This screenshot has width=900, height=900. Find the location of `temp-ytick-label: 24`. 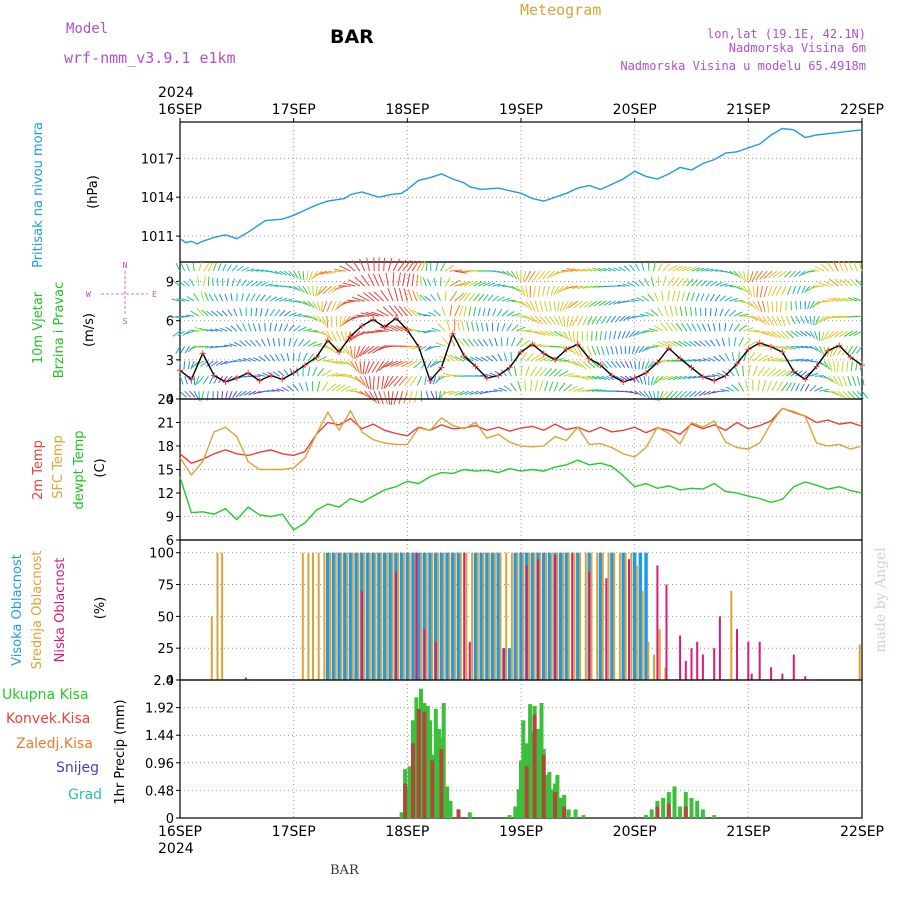

temp-ytick-label: 24 is located at coordinates (165, 400).